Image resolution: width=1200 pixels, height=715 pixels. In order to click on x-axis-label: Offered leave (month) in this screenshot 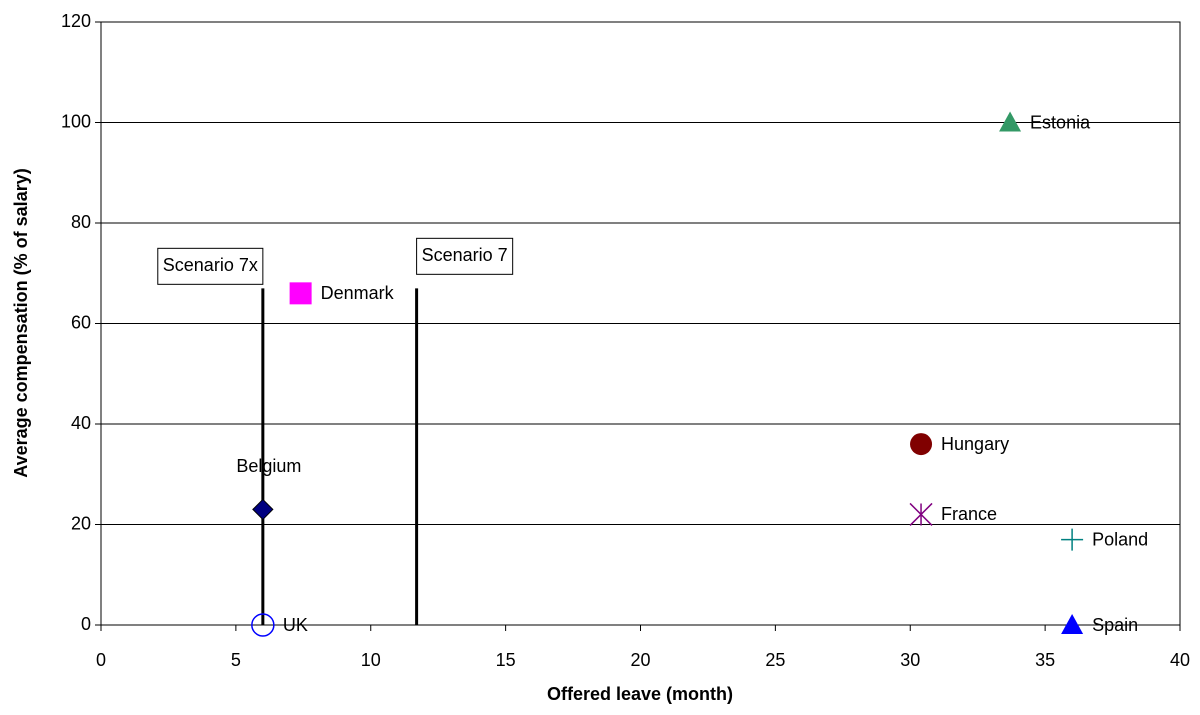, I will do `click(640, 694)`.